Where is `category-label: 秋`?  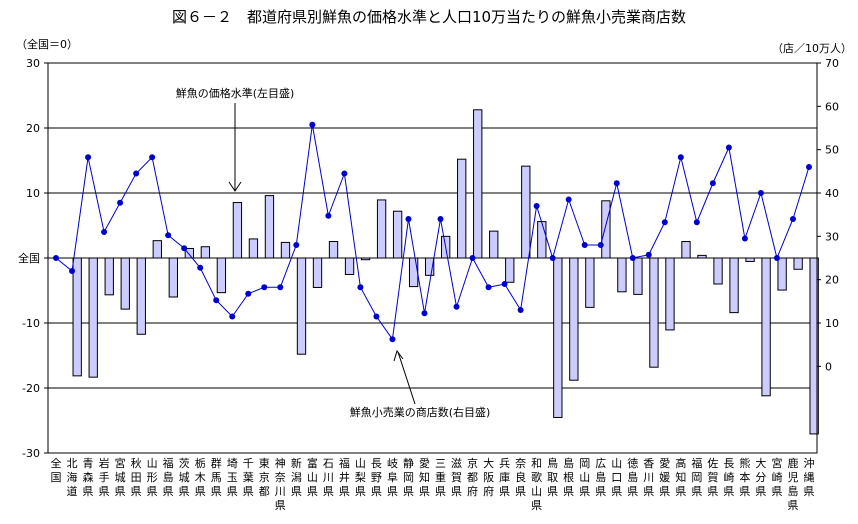
category-label: 秋 is located at coordinates (136, 463).